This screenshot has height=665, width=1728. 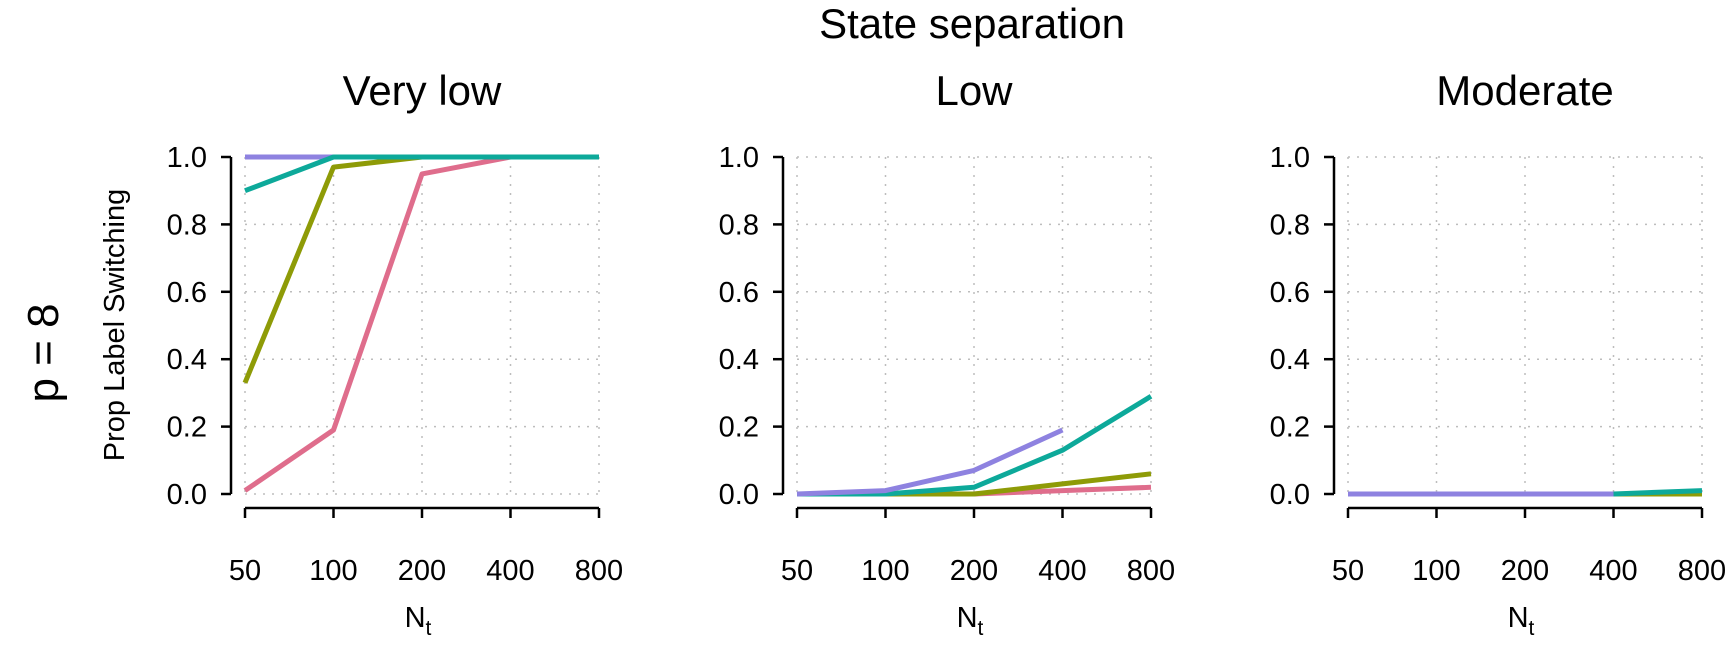 I want to click on series-line-olive, so click(x=420, y=269).